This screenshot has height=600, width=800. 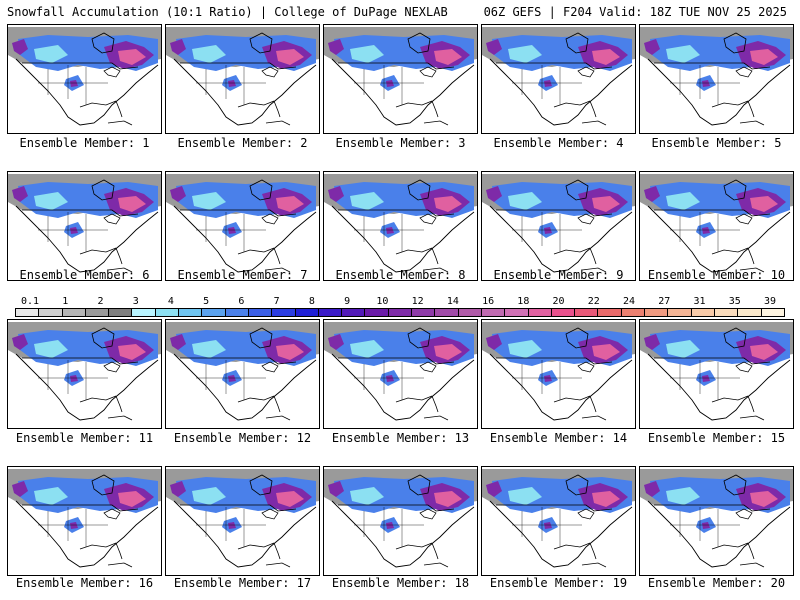 What do you see at coordinates (242, 143) in the screenshot?
I see `ensemble-member-label: Ensemble Member: 2` at bounding box center [242, 143].